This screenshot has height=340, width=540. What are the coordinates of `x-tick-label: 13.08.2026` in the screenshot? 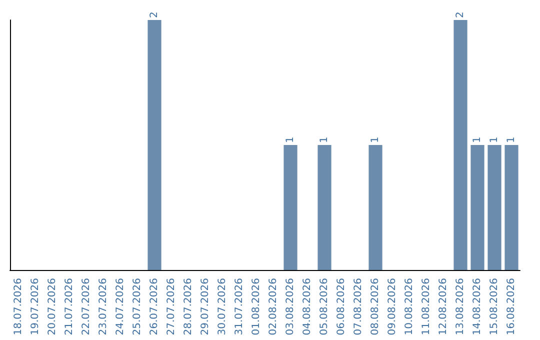 It's located at (460, 307).